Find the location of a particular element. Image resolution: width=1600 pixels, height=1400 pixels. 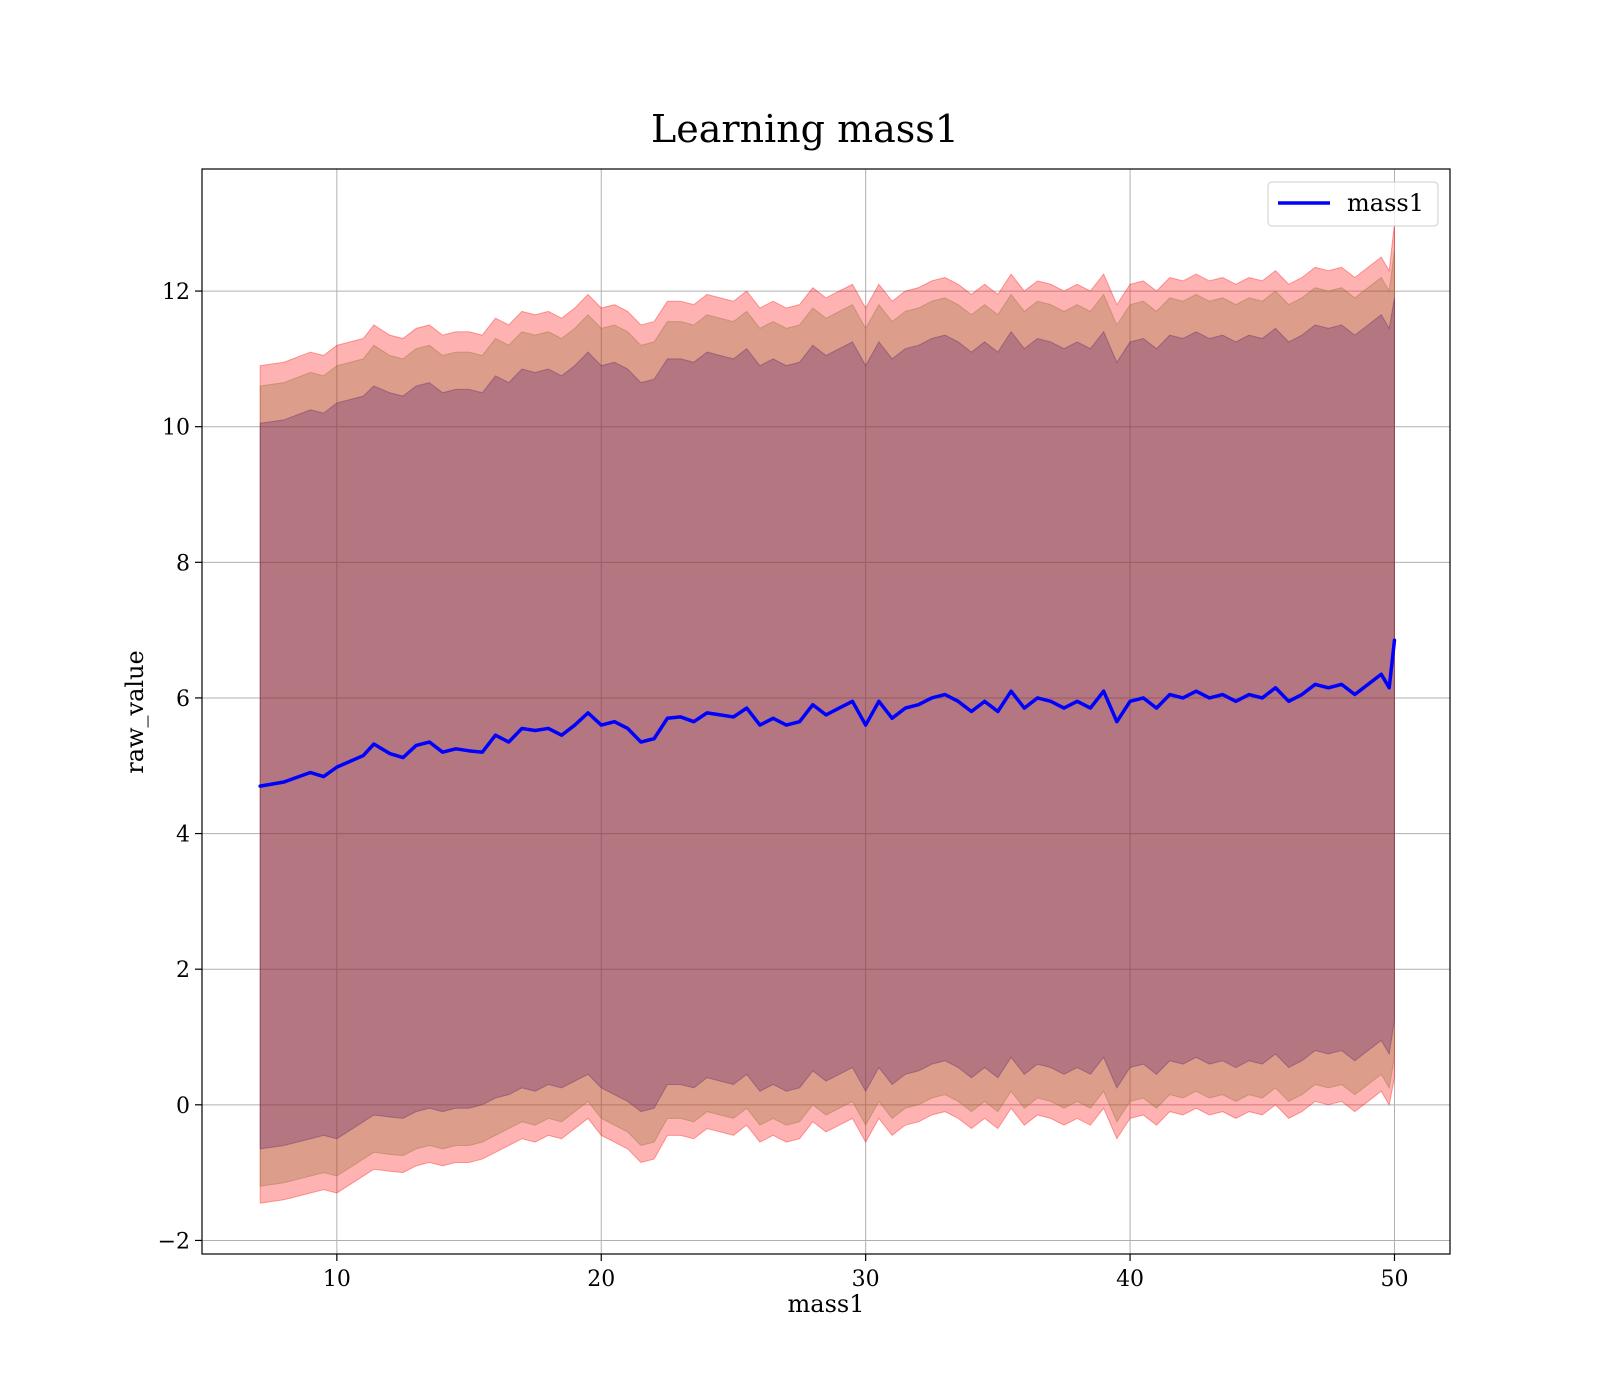

y-tick-label: 4 is located at coordinates (183, 835).